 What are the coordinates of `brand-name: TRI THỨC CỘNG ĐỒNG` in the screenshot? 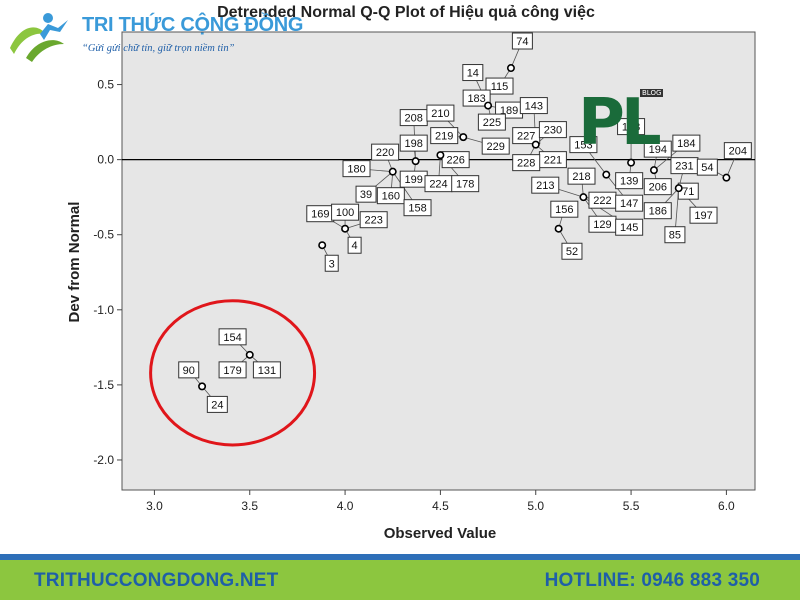 It's located at (193, 25).